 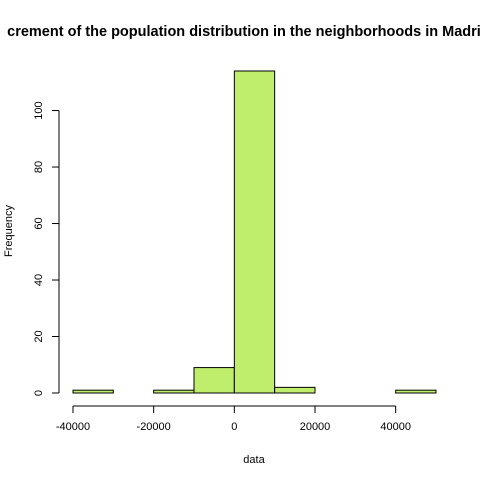 What do you see at coordinates (234, 427) in the screenshot?
I see `x-tick-label: 0` at bounding box center [234, 427].